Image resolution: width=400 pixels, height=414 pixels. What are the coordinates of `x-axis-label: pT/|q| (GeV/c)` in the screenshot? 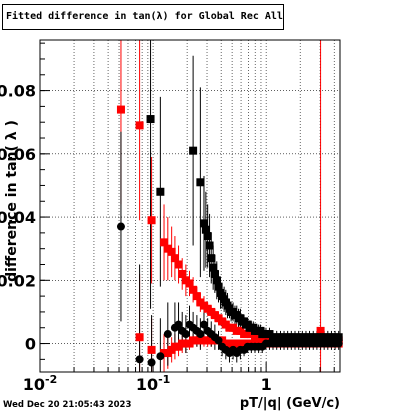 It's located at (289, 403).